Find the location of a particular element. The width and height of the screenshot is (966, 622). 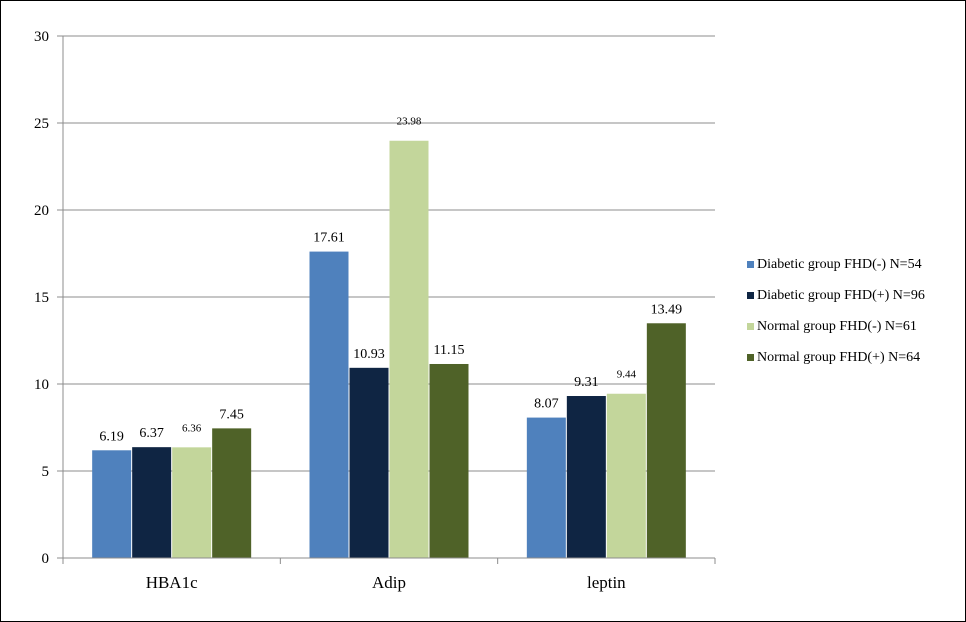

data-label: 10.93 is located at coordinates (369, 354).